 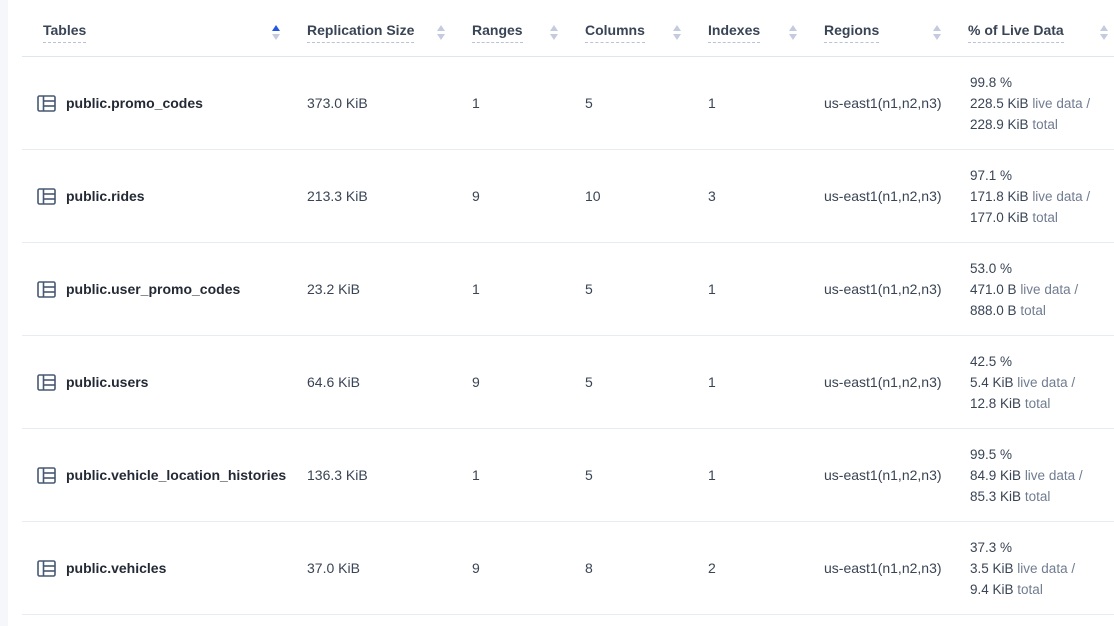 I want to click on column-header-label: Ranges, so click(x=497, y=32).